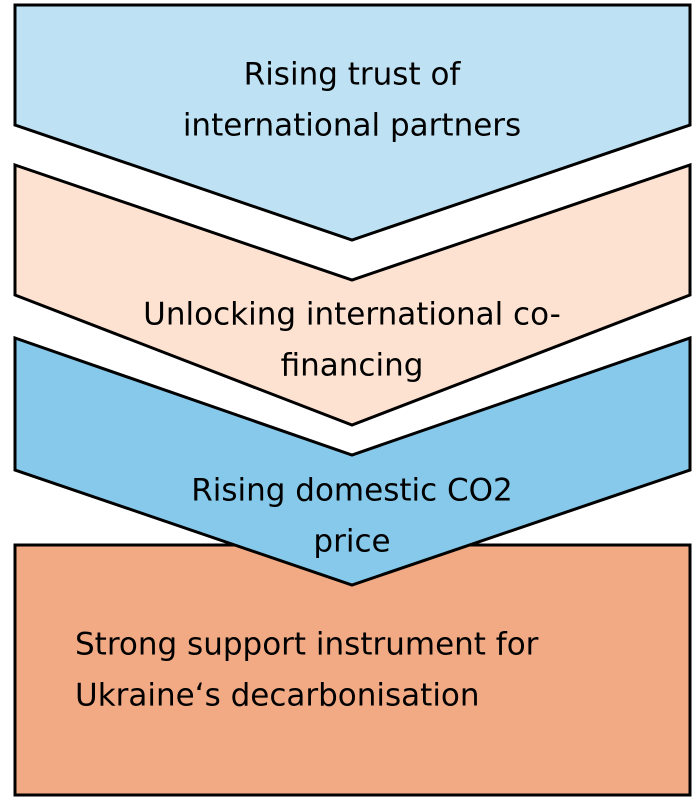  I want to click on step-text: price, so click(351, 542).